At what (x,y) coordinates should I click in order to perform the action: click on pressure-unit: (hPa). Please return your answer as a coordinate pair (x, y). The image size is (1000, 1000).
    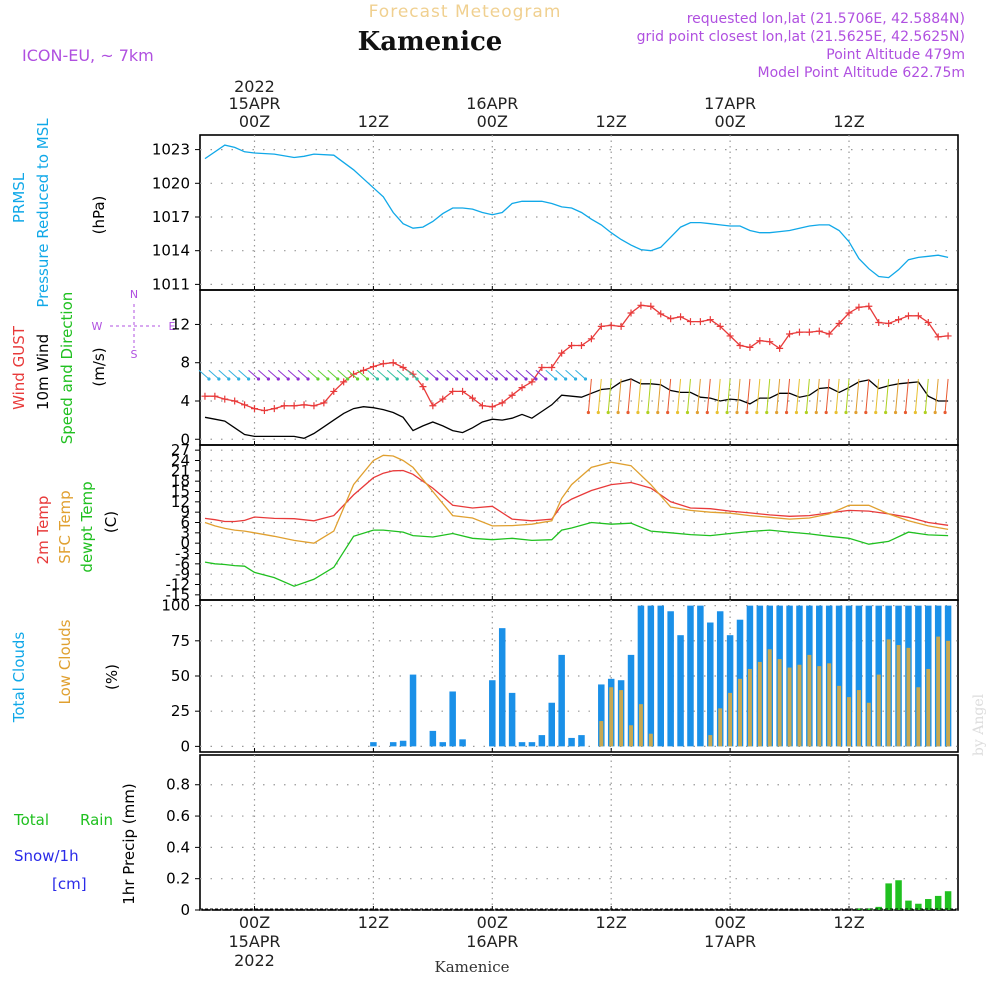
    Looking at the image, I should click on (99, 215).